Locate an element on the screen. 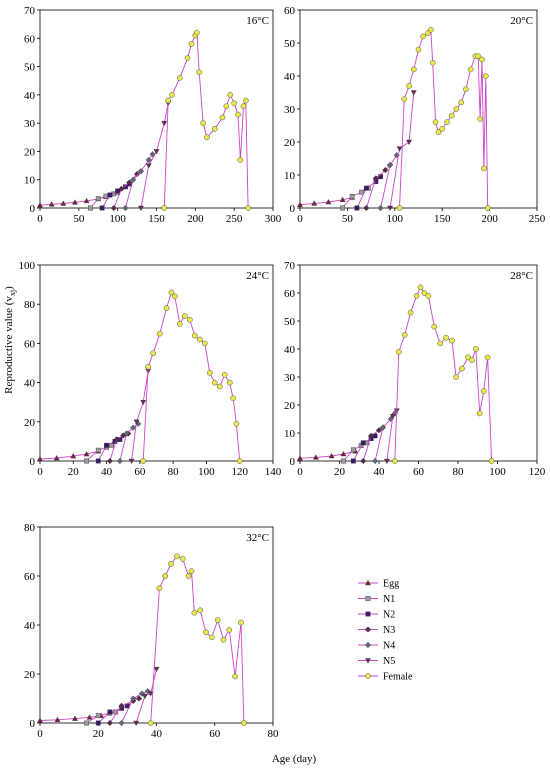  y-tick-label: 30 is located at coordinates (290, 378).